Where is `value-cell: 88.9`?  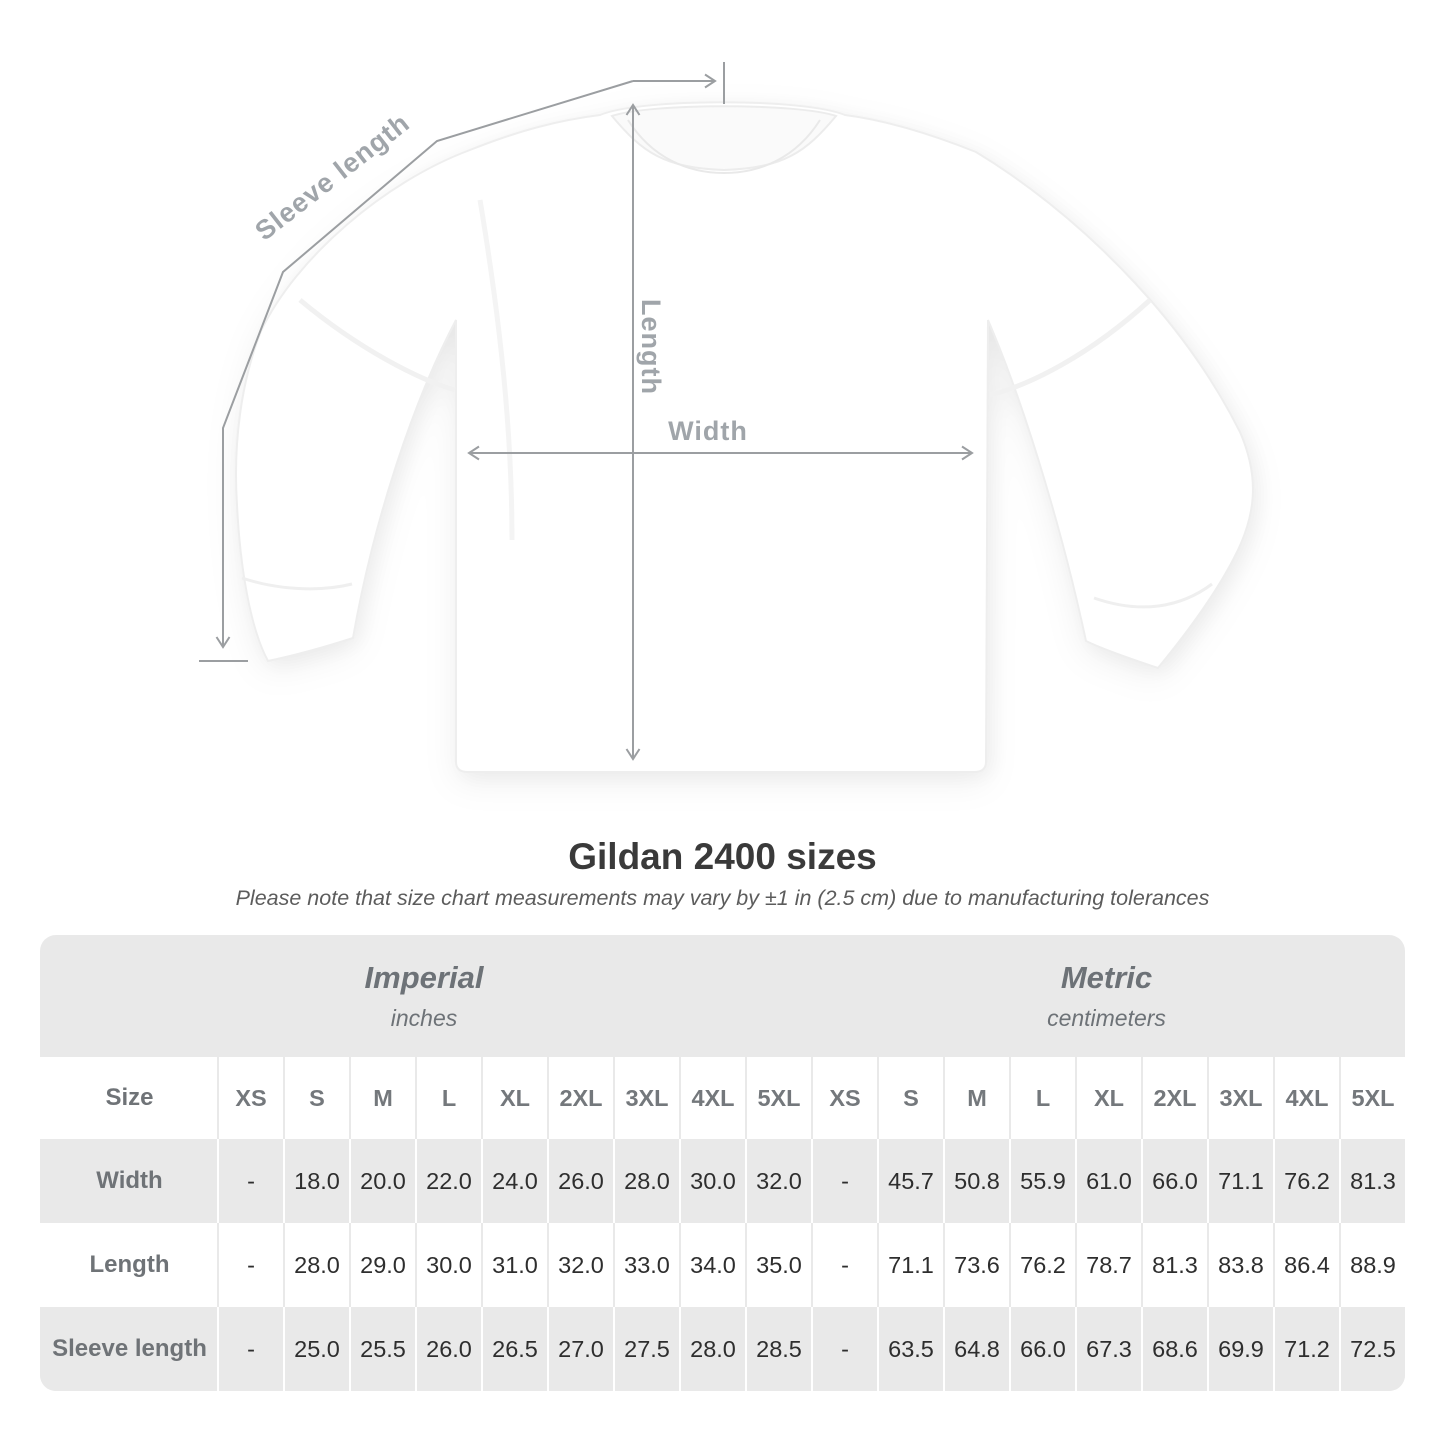
value-cell: 88.9 is located at coordinates (1372, 1265).